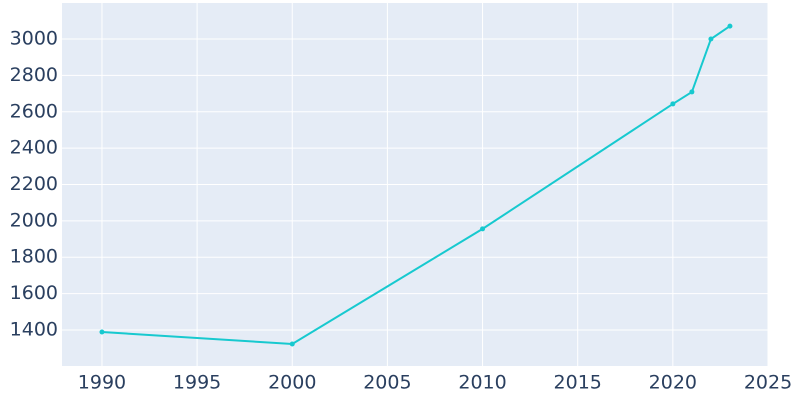 The width and height of the screenshot is (800, 400). I want to click on y-tick-label: 3000, so click(34, 39).